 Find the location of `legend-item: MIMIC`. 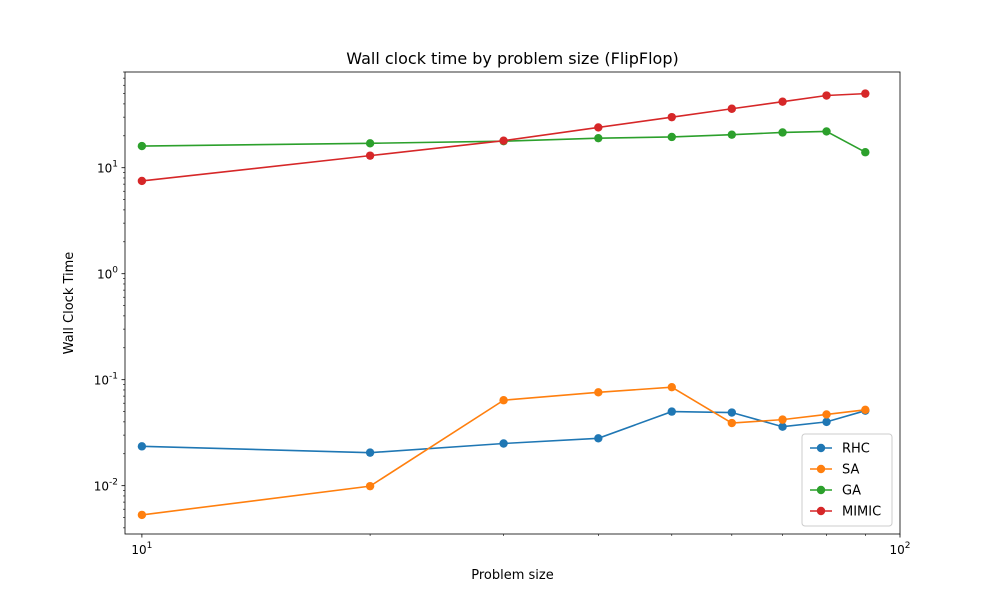

legend-item: MIMIC is located at coordinates (845, 512).